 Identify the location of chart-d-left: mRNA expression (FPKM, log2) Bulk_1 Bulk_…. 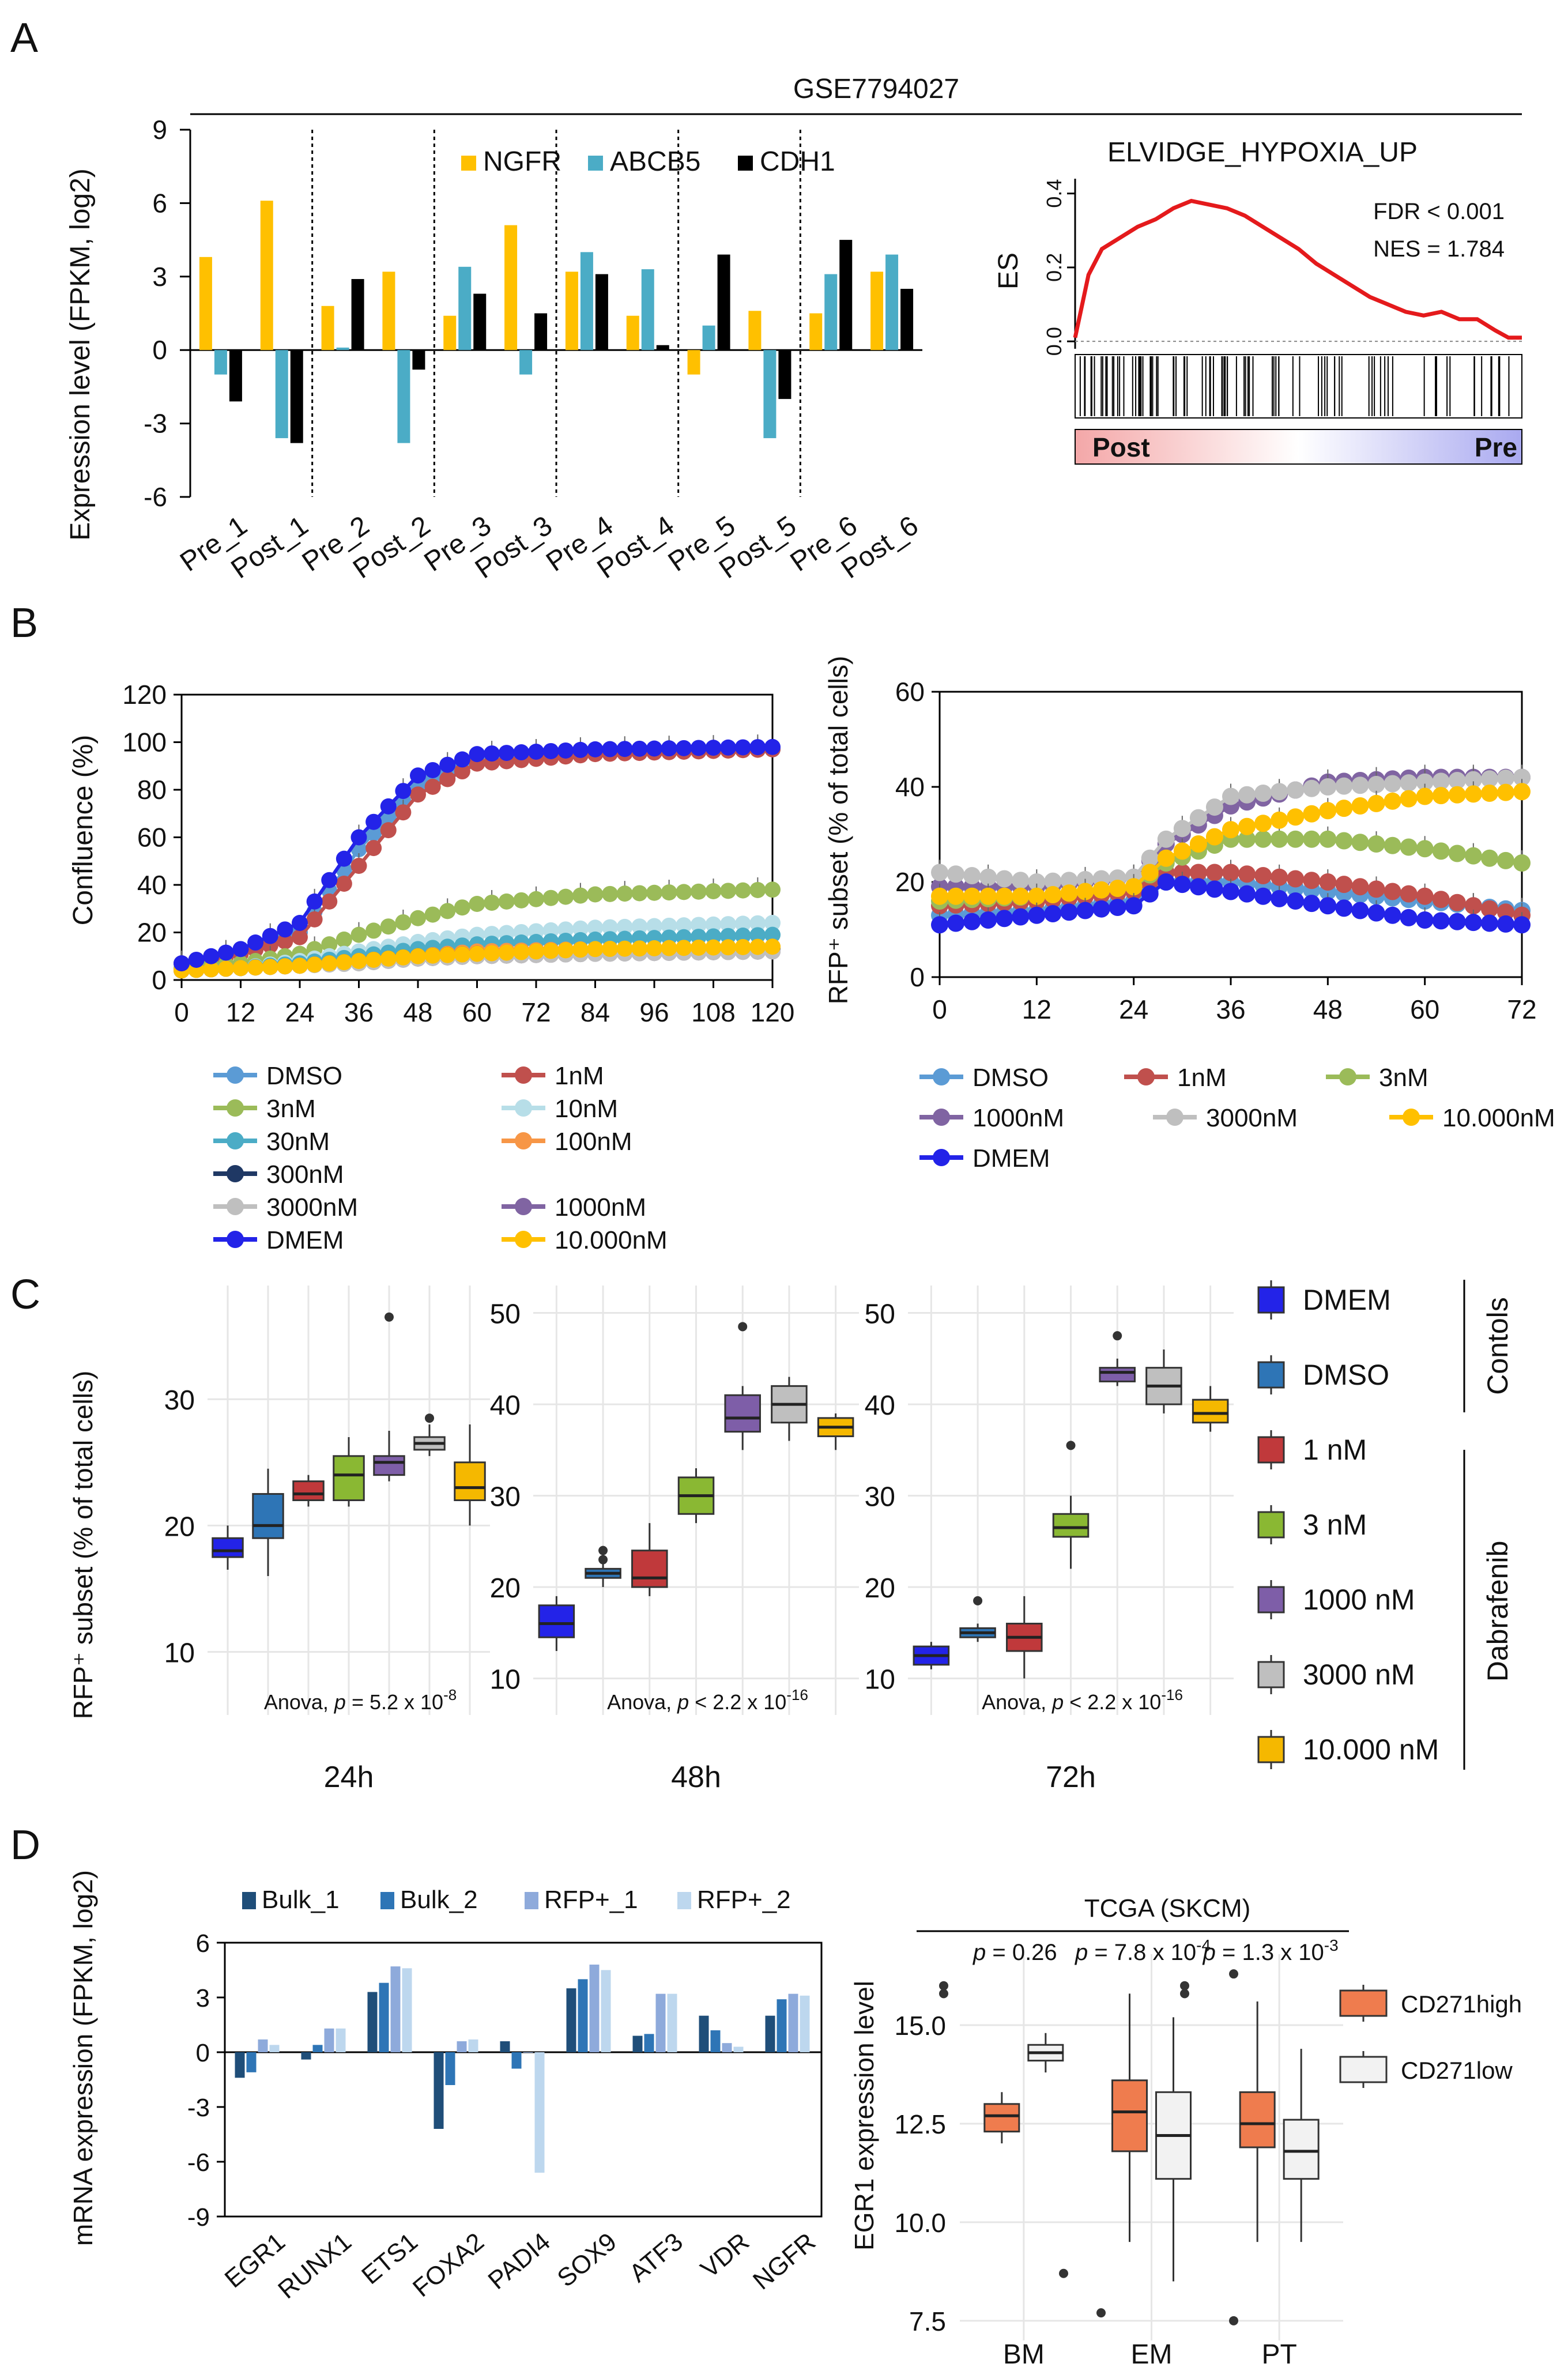
(445, 2087).